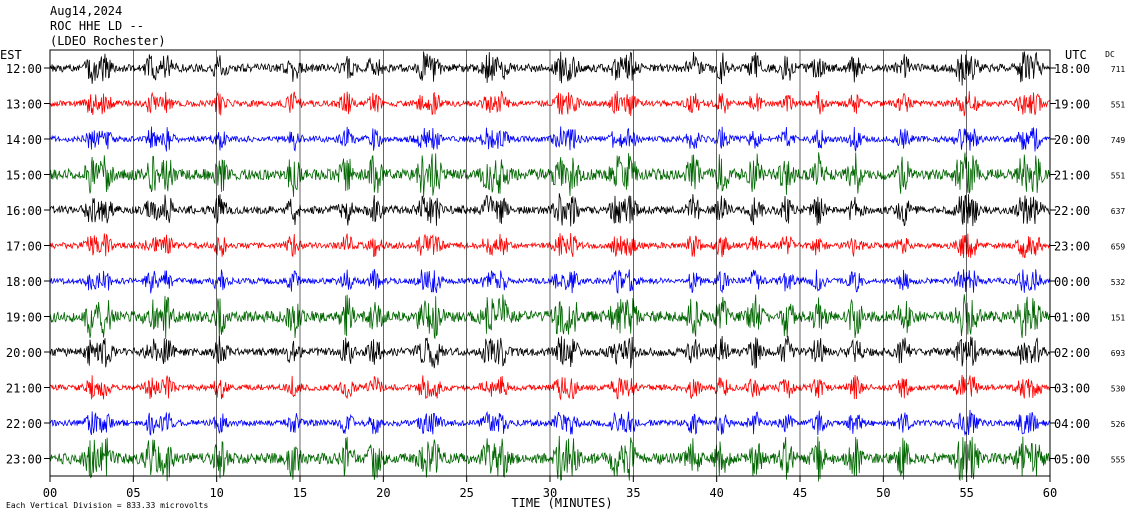  Describe the element at coordinates (1110, 54) in the screenshot. I see `dc-axis-label: DC` at that location.